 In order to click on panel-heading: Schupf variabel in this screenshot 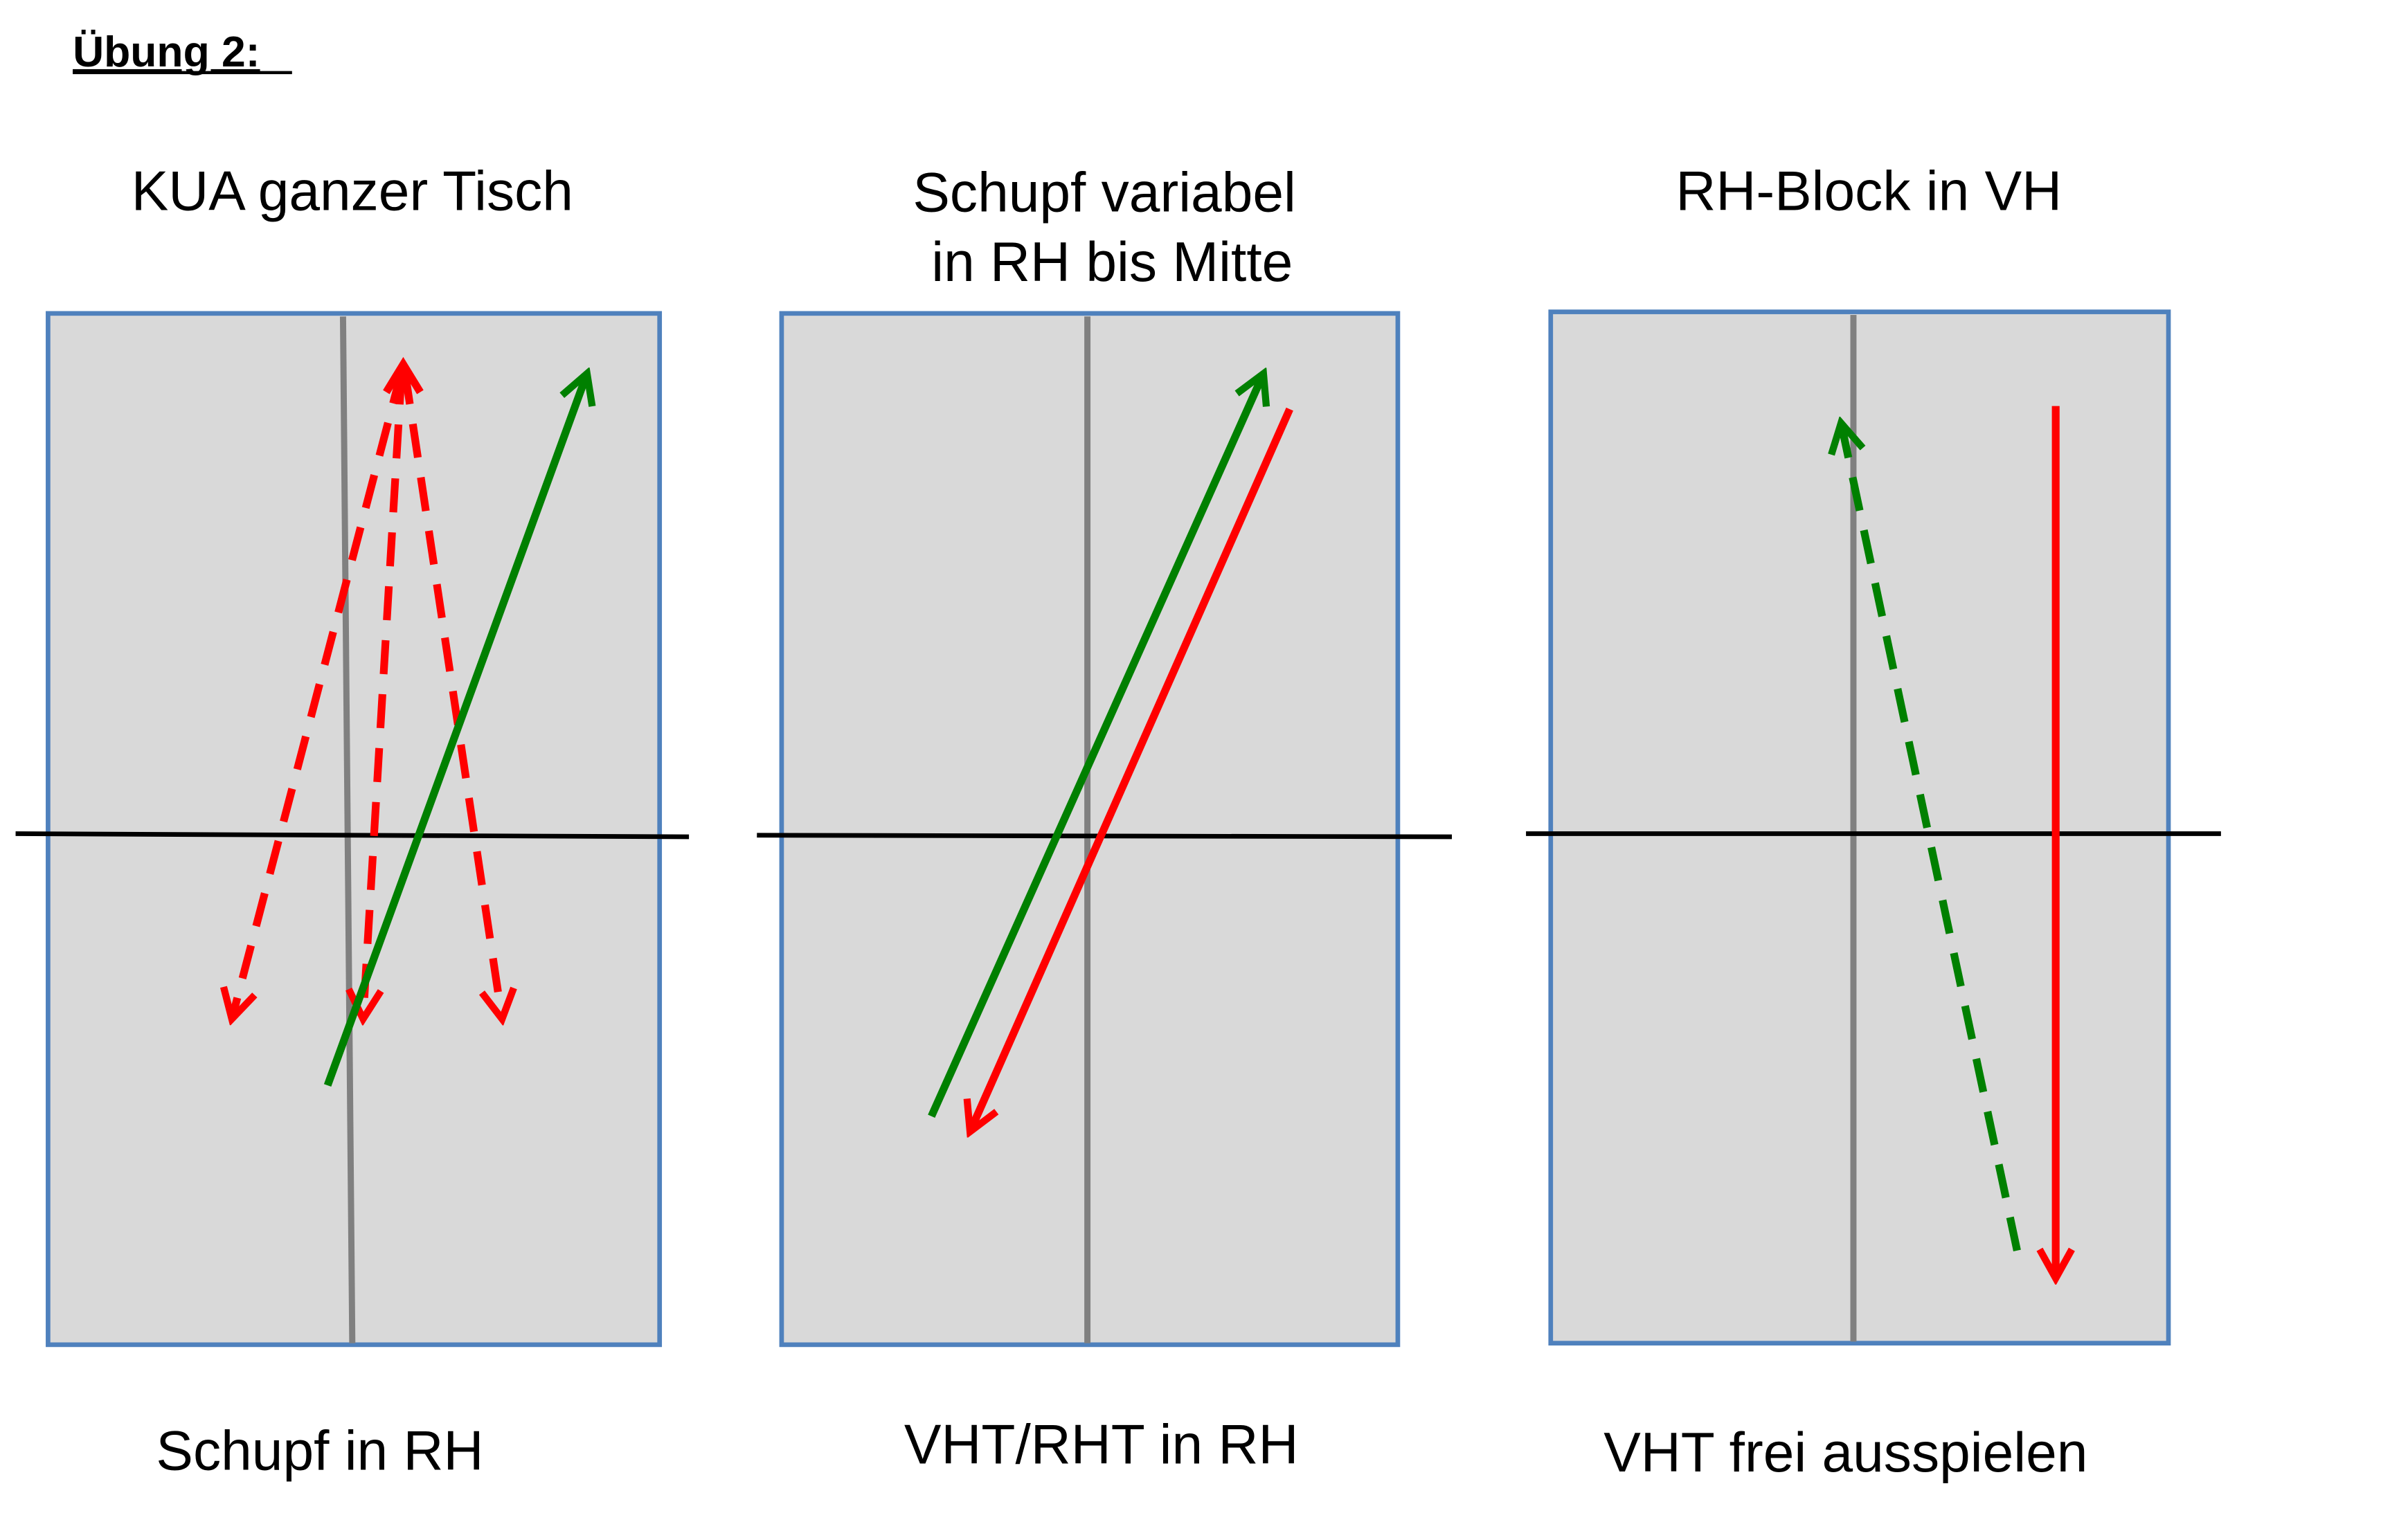, I will do `click(1104, 193)`.